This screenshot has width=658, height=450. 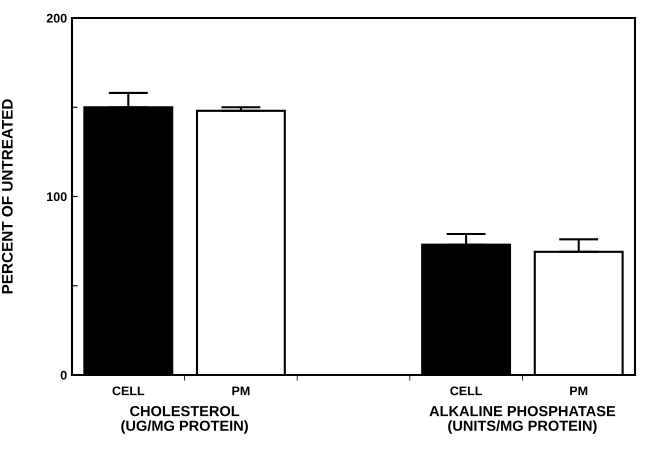 I want to click on text: CHOLESTEROL (UG/MG PROTEIN), so click(x=184, y=420).